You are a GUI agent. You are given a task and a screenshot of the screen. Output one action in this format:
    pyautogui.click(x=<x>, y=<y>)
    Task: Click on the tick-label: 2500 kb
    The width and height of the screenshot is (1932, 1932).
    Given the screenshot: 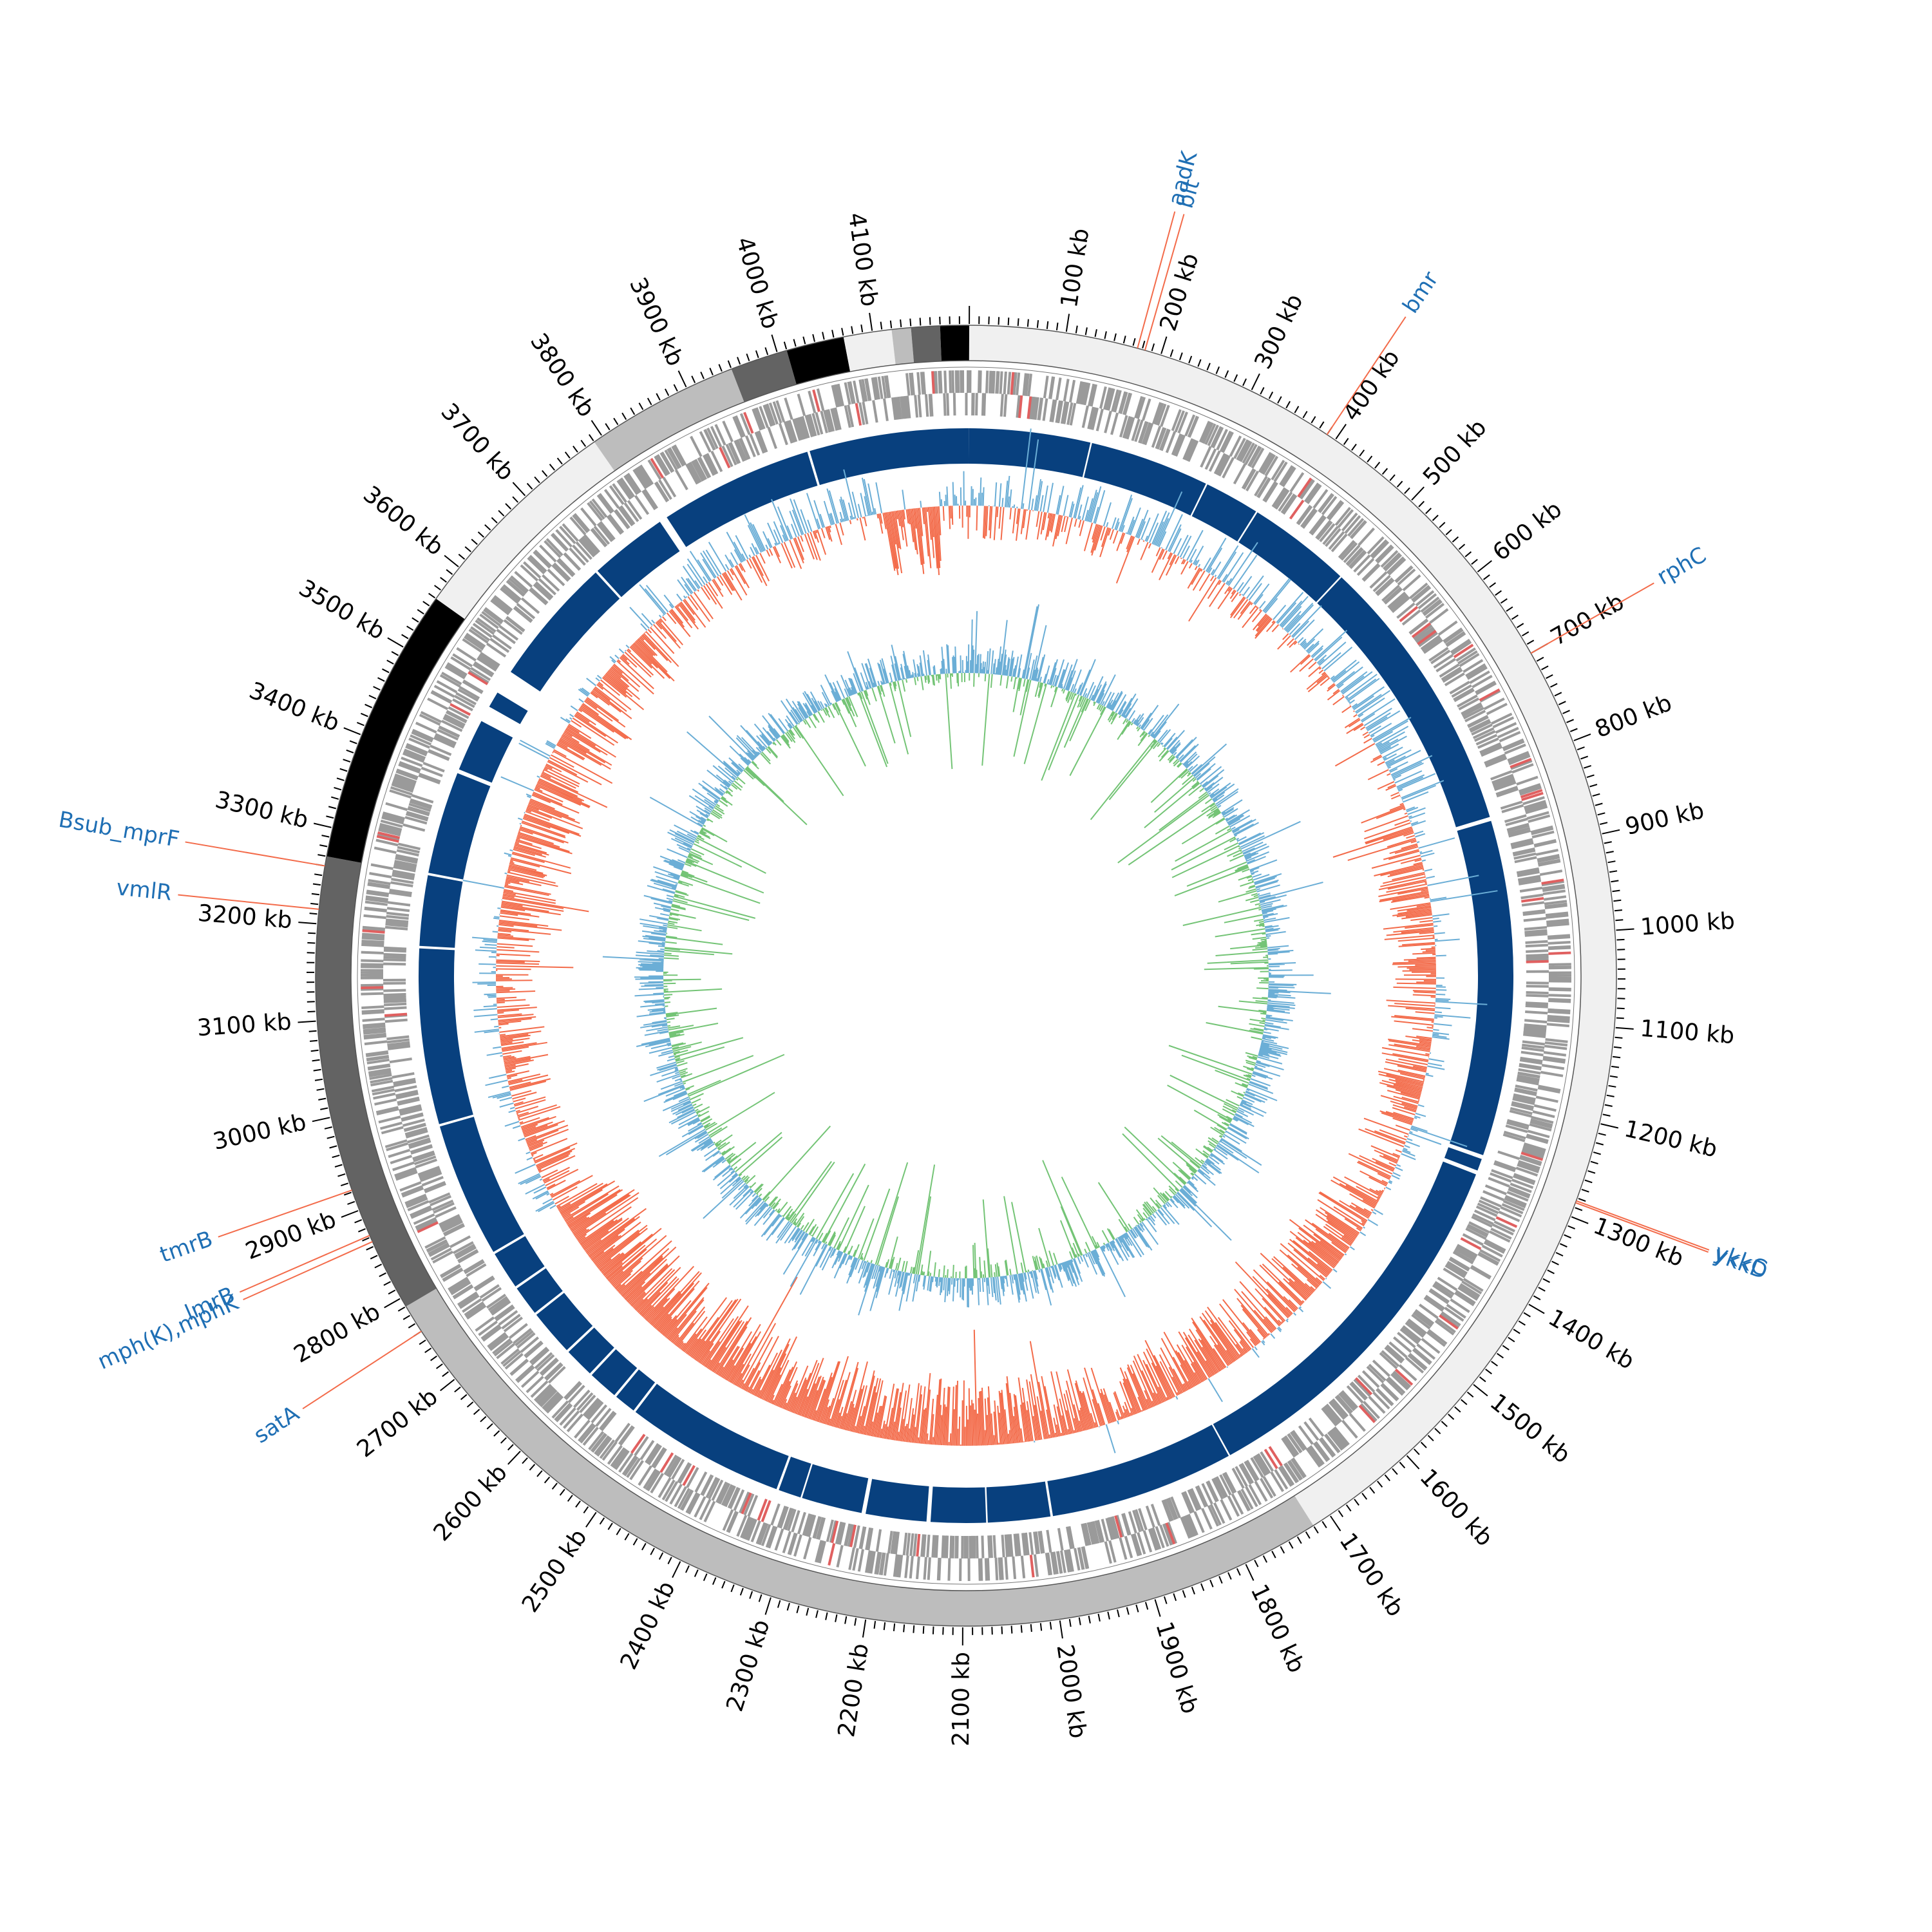 What is the action you would take?
    pyautogui.click(x=554, y=1570)
    